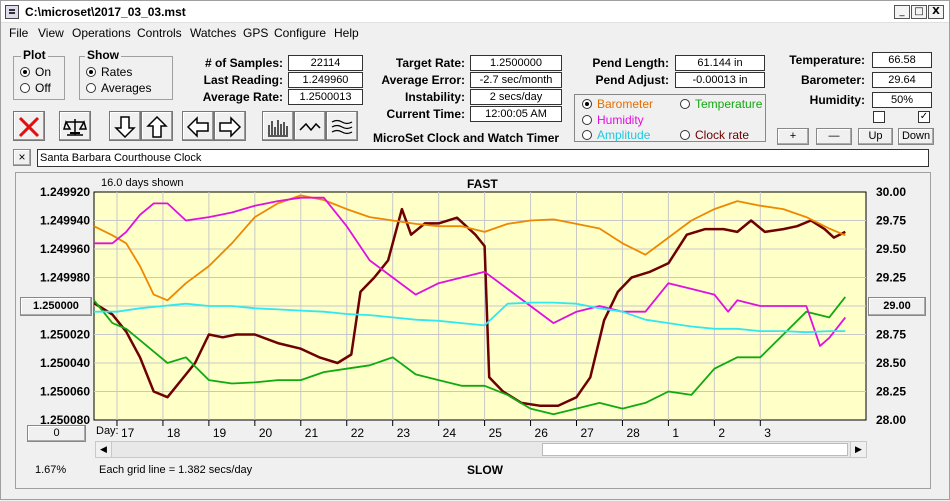 Image resolution: width=950 pixels, height=501 pixels. Describe the element at coordinates (425, 114) in the screenshot. I see `current-time-label: Current Time:` at that location.